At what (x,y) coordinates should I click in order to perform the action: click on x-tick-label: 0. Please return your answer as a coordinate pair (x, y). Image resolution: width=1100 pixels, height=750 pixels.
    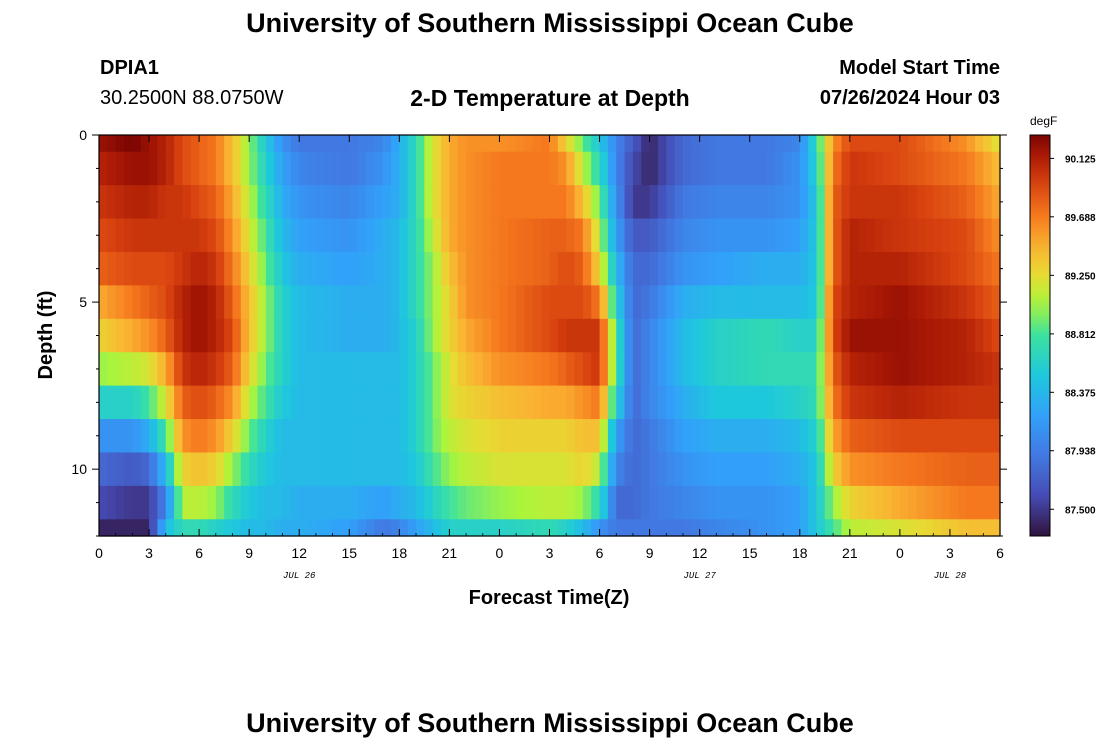
    Looking at the image, I should click on (99, 553).